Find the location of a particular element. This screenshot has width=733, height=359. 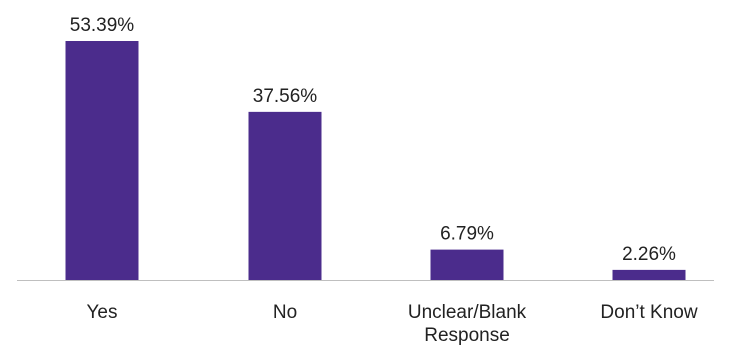

value-label-1: 37.56% is located at coordinates (285, 96).